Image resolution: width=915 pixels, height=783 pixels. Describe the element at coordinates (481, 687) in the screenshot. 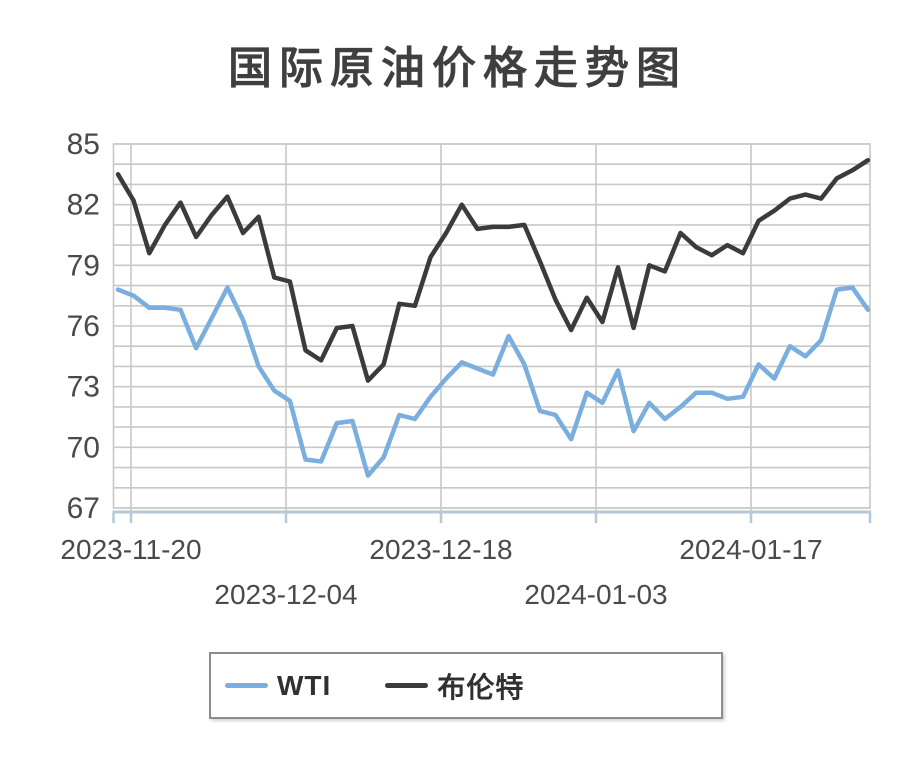

I see `legend-label-brent: 布伦特` at that location.